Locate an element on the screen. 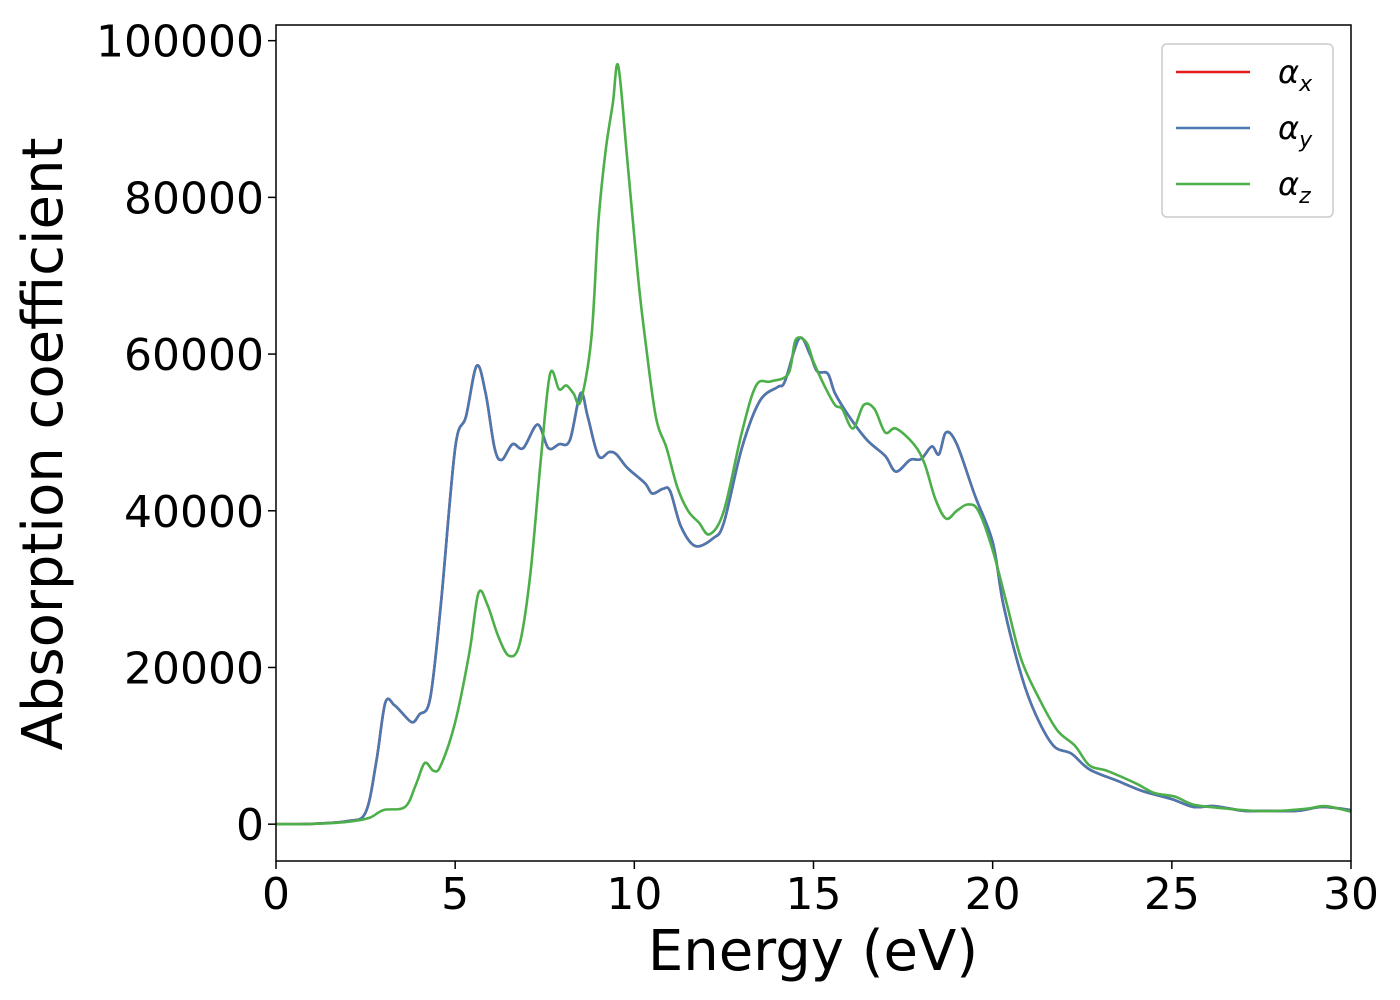 This screenshot has height=1000, width=1400. x-tick-label: 0 is located at coordinates (276, 894).